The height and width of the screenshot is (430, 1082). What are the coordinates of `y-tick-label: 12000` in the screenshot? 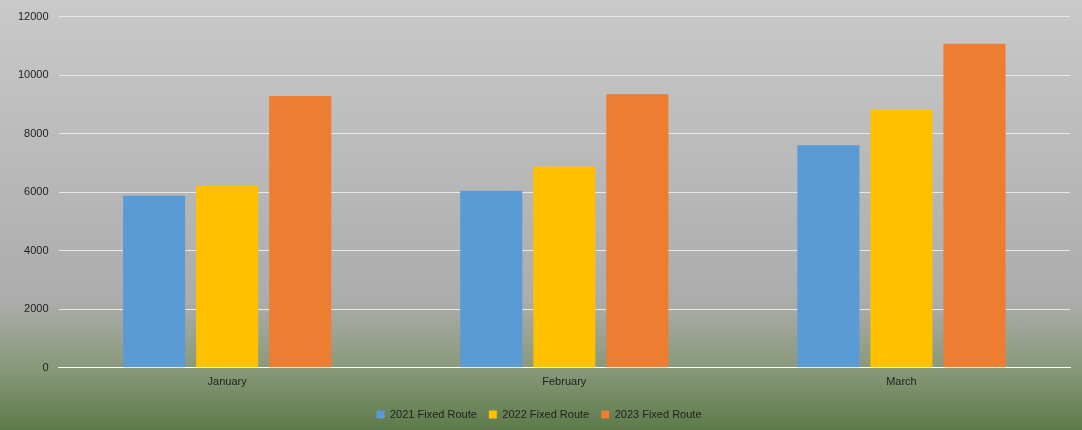 It's located at (33, 15).